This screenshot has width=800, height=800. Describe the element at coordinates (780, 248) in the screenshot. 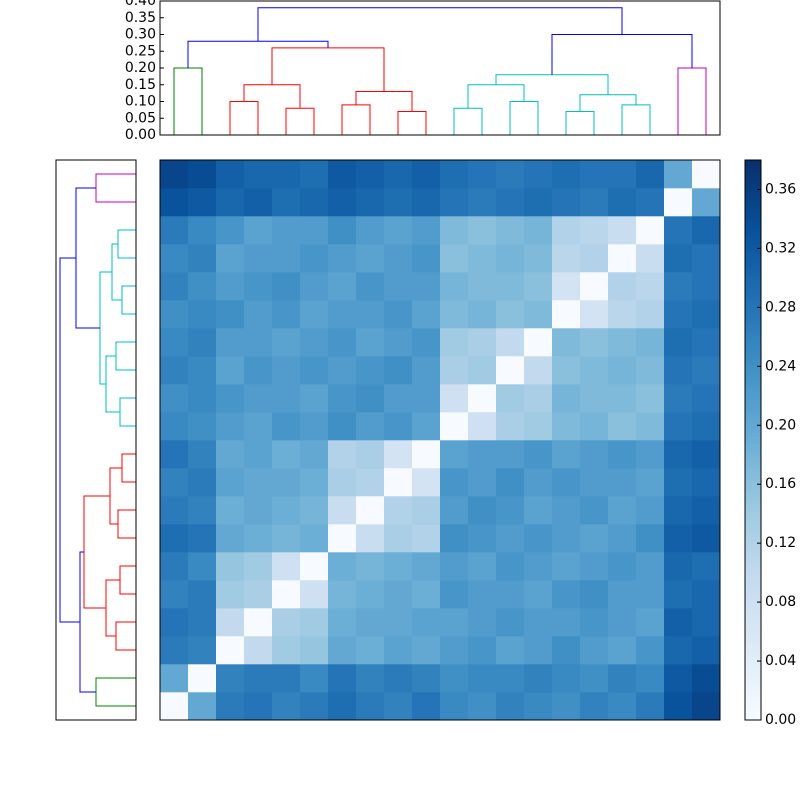

I see `colorbar-tick-label: 0.32` at that location.